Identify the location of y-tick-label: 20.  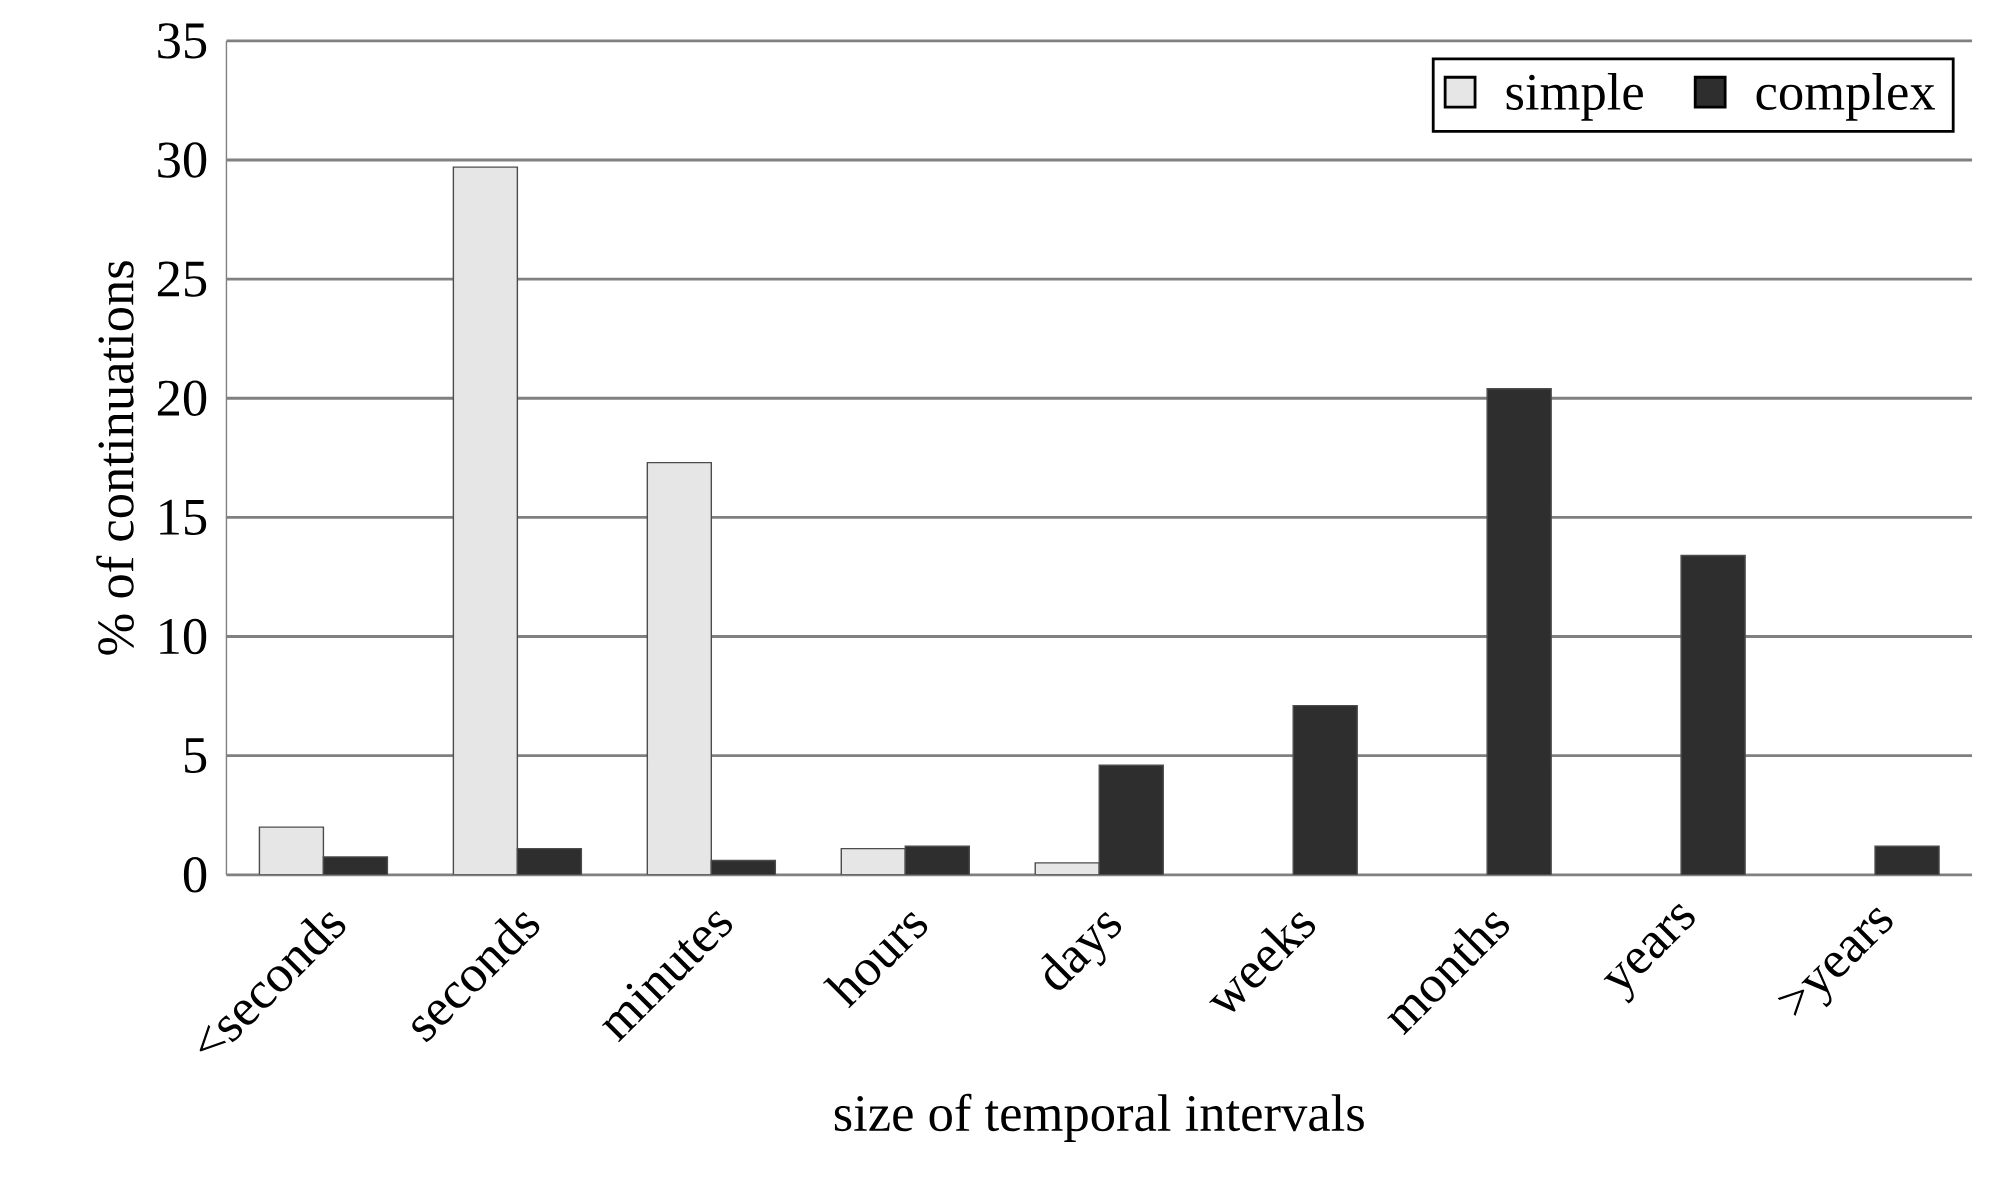
(182, 398).